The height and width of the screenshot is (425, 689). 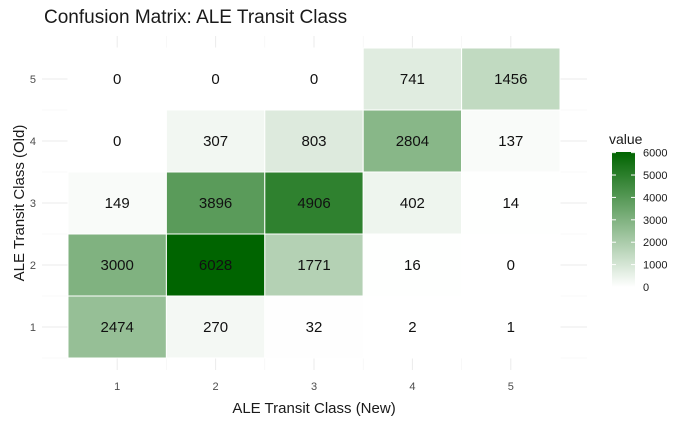 I want to click on cell-value-label: 2, so click(x=412, y=327).